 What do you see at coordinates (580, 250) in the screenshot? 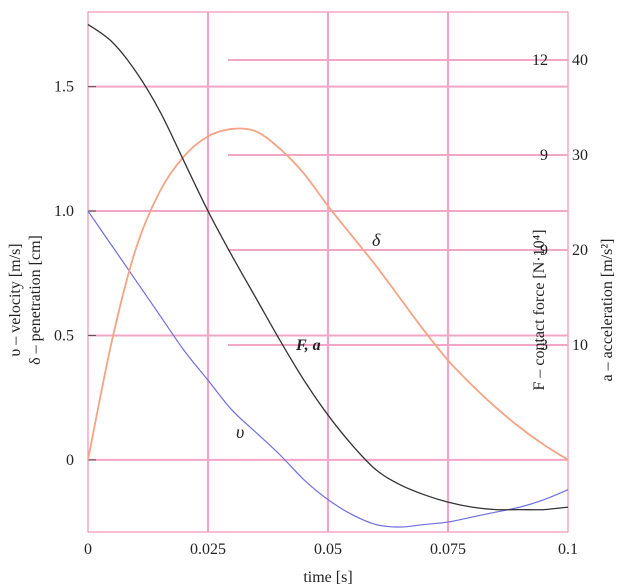
I see `acceleration-tick-label: 20` at bounding box center [580, 250].